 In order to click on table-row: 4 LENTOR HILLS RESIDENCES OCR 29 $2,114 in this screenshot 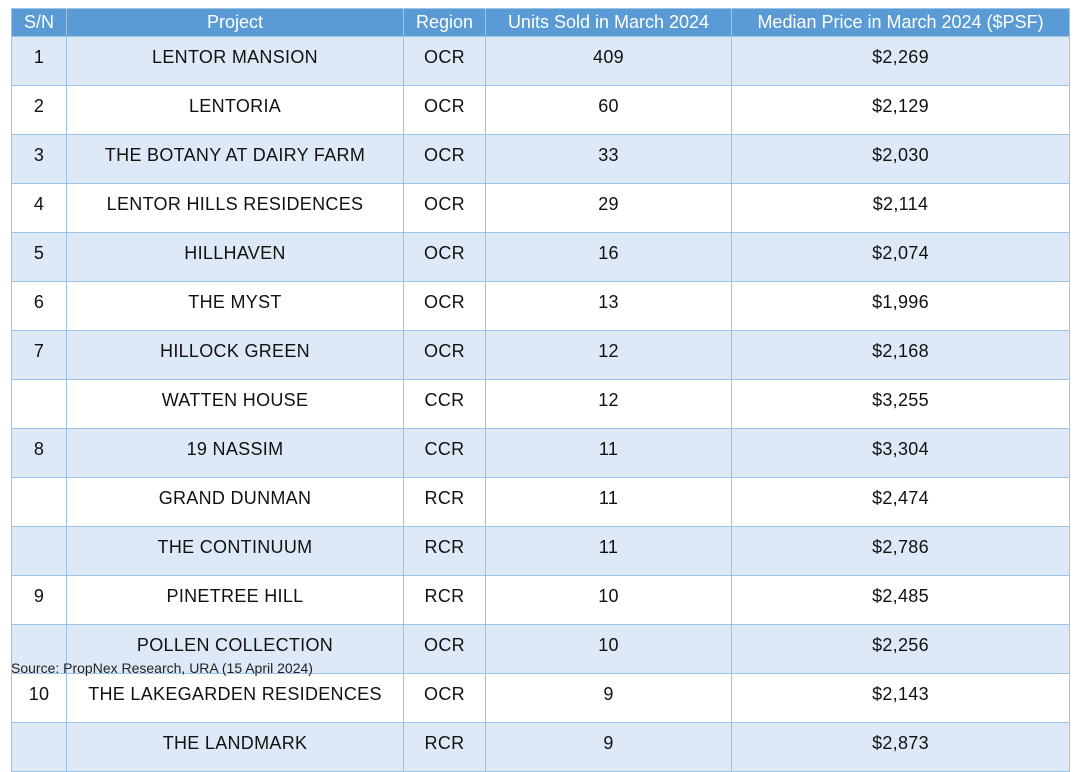, I will do `click(540, 208)`.